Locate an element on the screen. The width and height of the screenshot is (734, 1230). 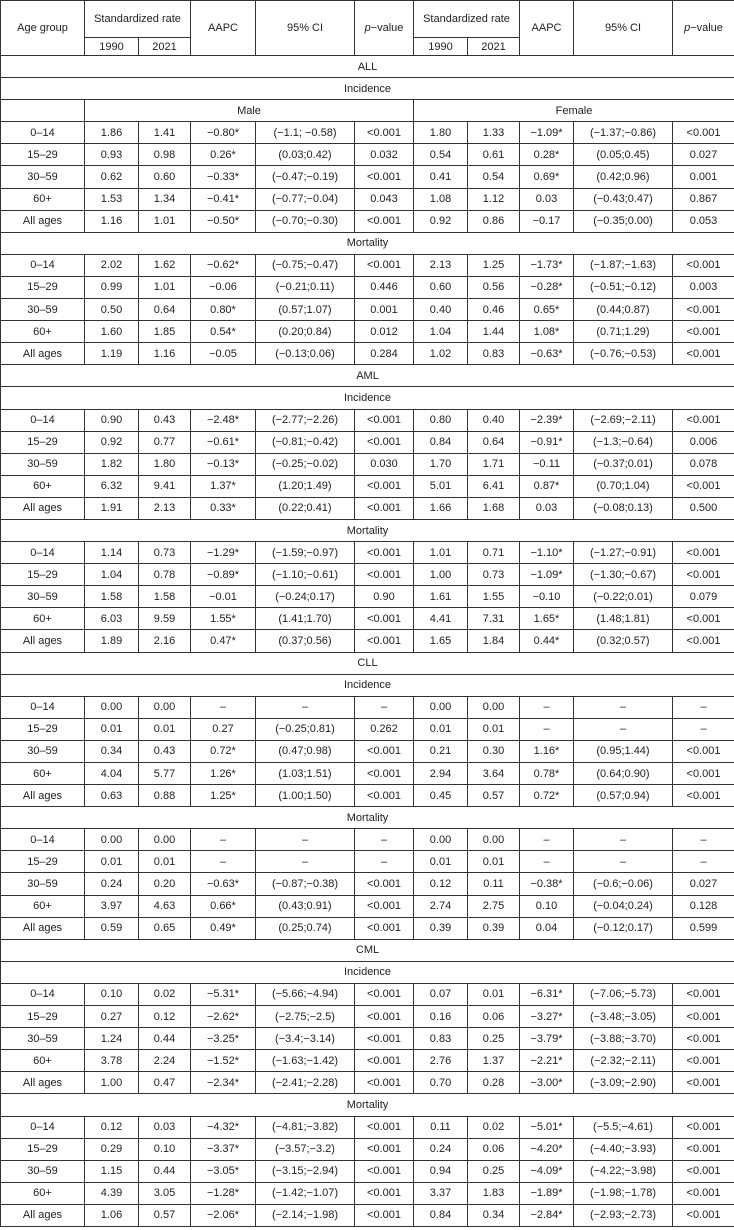
male-2021: 0.12 is located at coordinates (164, 1017).